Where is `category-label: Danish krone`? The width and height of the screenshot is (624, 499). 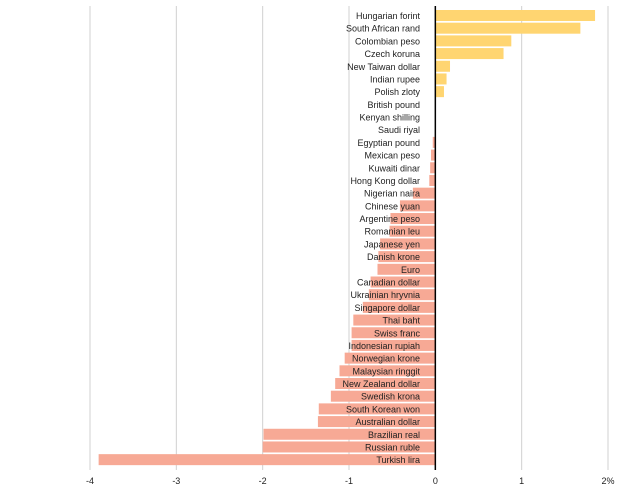 category-label: Danish krone is located at coordinates (393, 257).